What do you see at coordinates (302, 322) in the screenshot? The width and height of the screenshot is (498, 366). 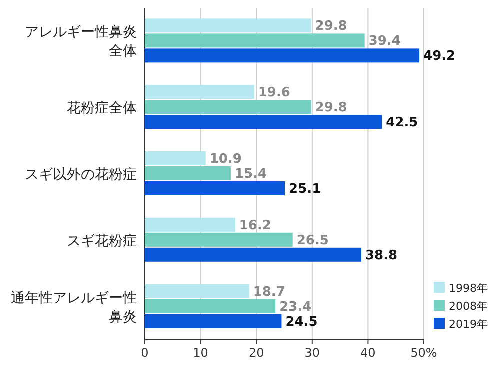 I see `data-label: 24.5` at bounding box center [302, 322].